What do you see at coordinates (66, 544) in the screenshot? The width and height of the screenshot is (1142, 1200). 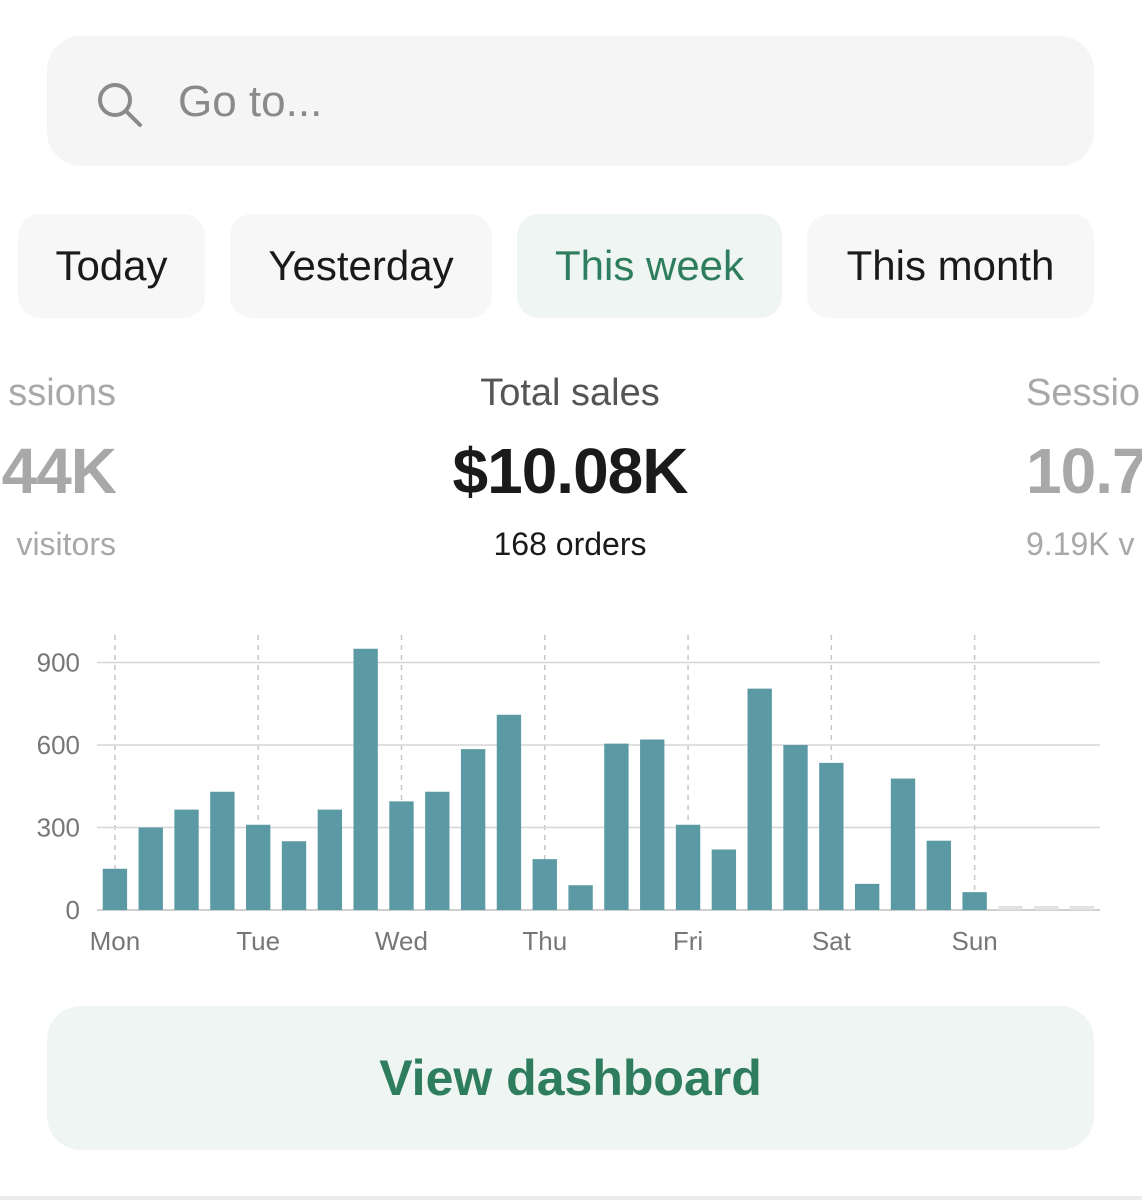 I see `metric-sub: visitors` at bounding box center [66, 544].